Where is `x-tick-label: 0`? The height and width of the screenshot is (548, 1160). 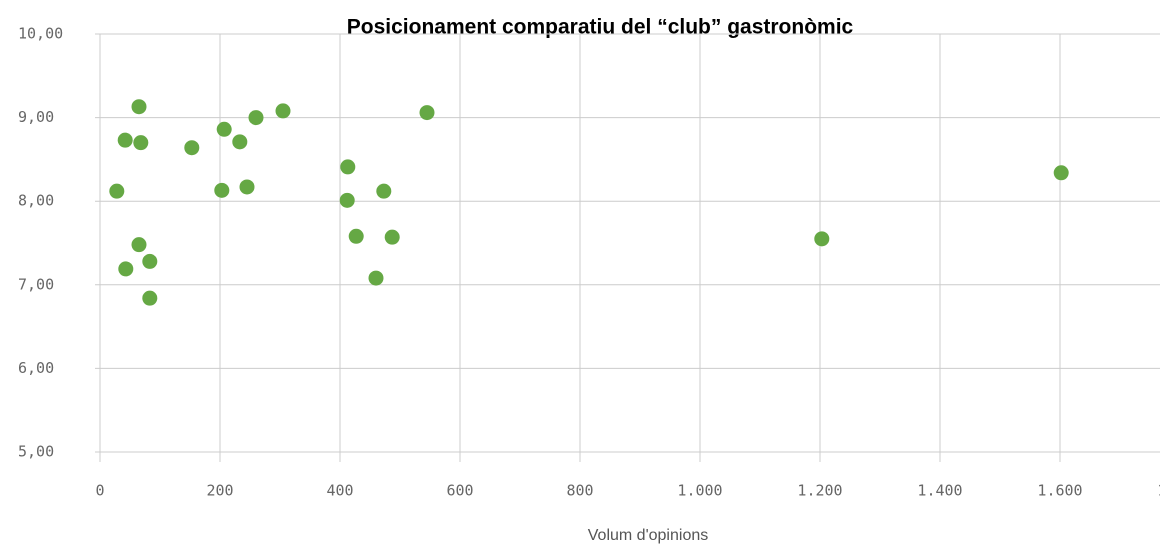
x-tick-label: 0 is located at coordinates (99, 491).